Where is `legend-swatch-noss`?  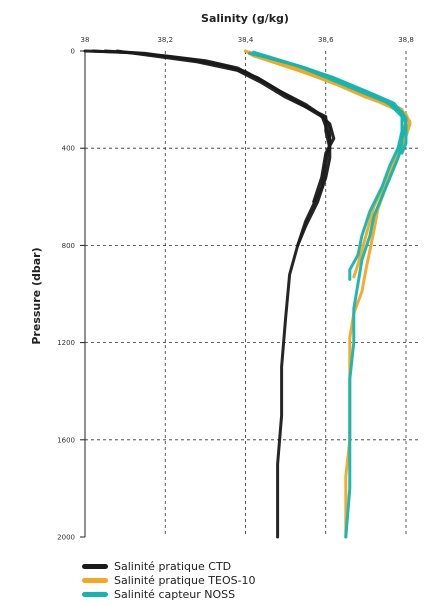
legend-swatch-noss is located at coordinates (95, 594).